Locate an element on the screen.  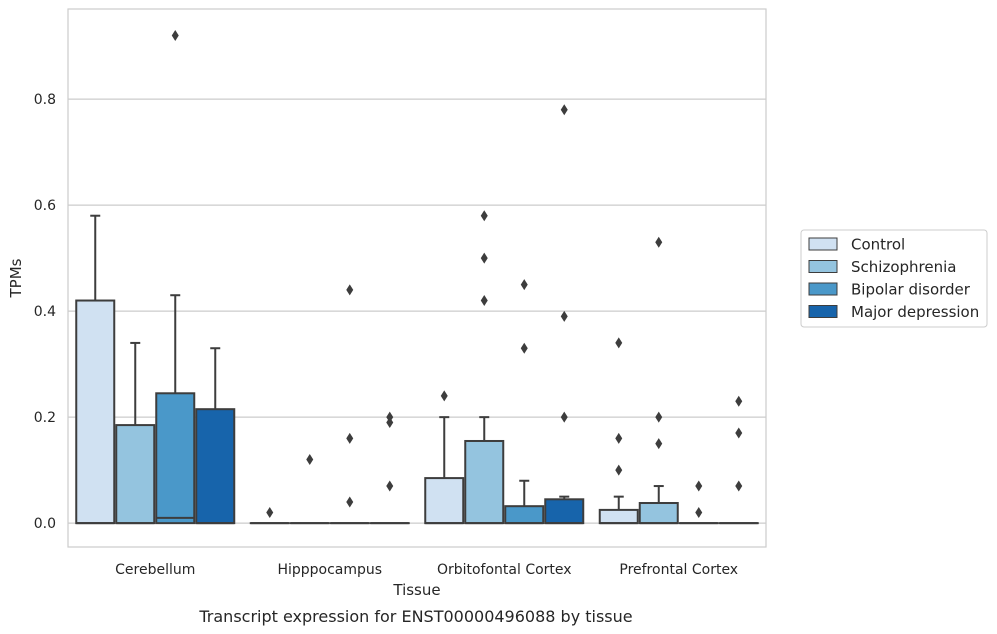
legend-item: Bipolar disorder is located at coordinates (889, 290).